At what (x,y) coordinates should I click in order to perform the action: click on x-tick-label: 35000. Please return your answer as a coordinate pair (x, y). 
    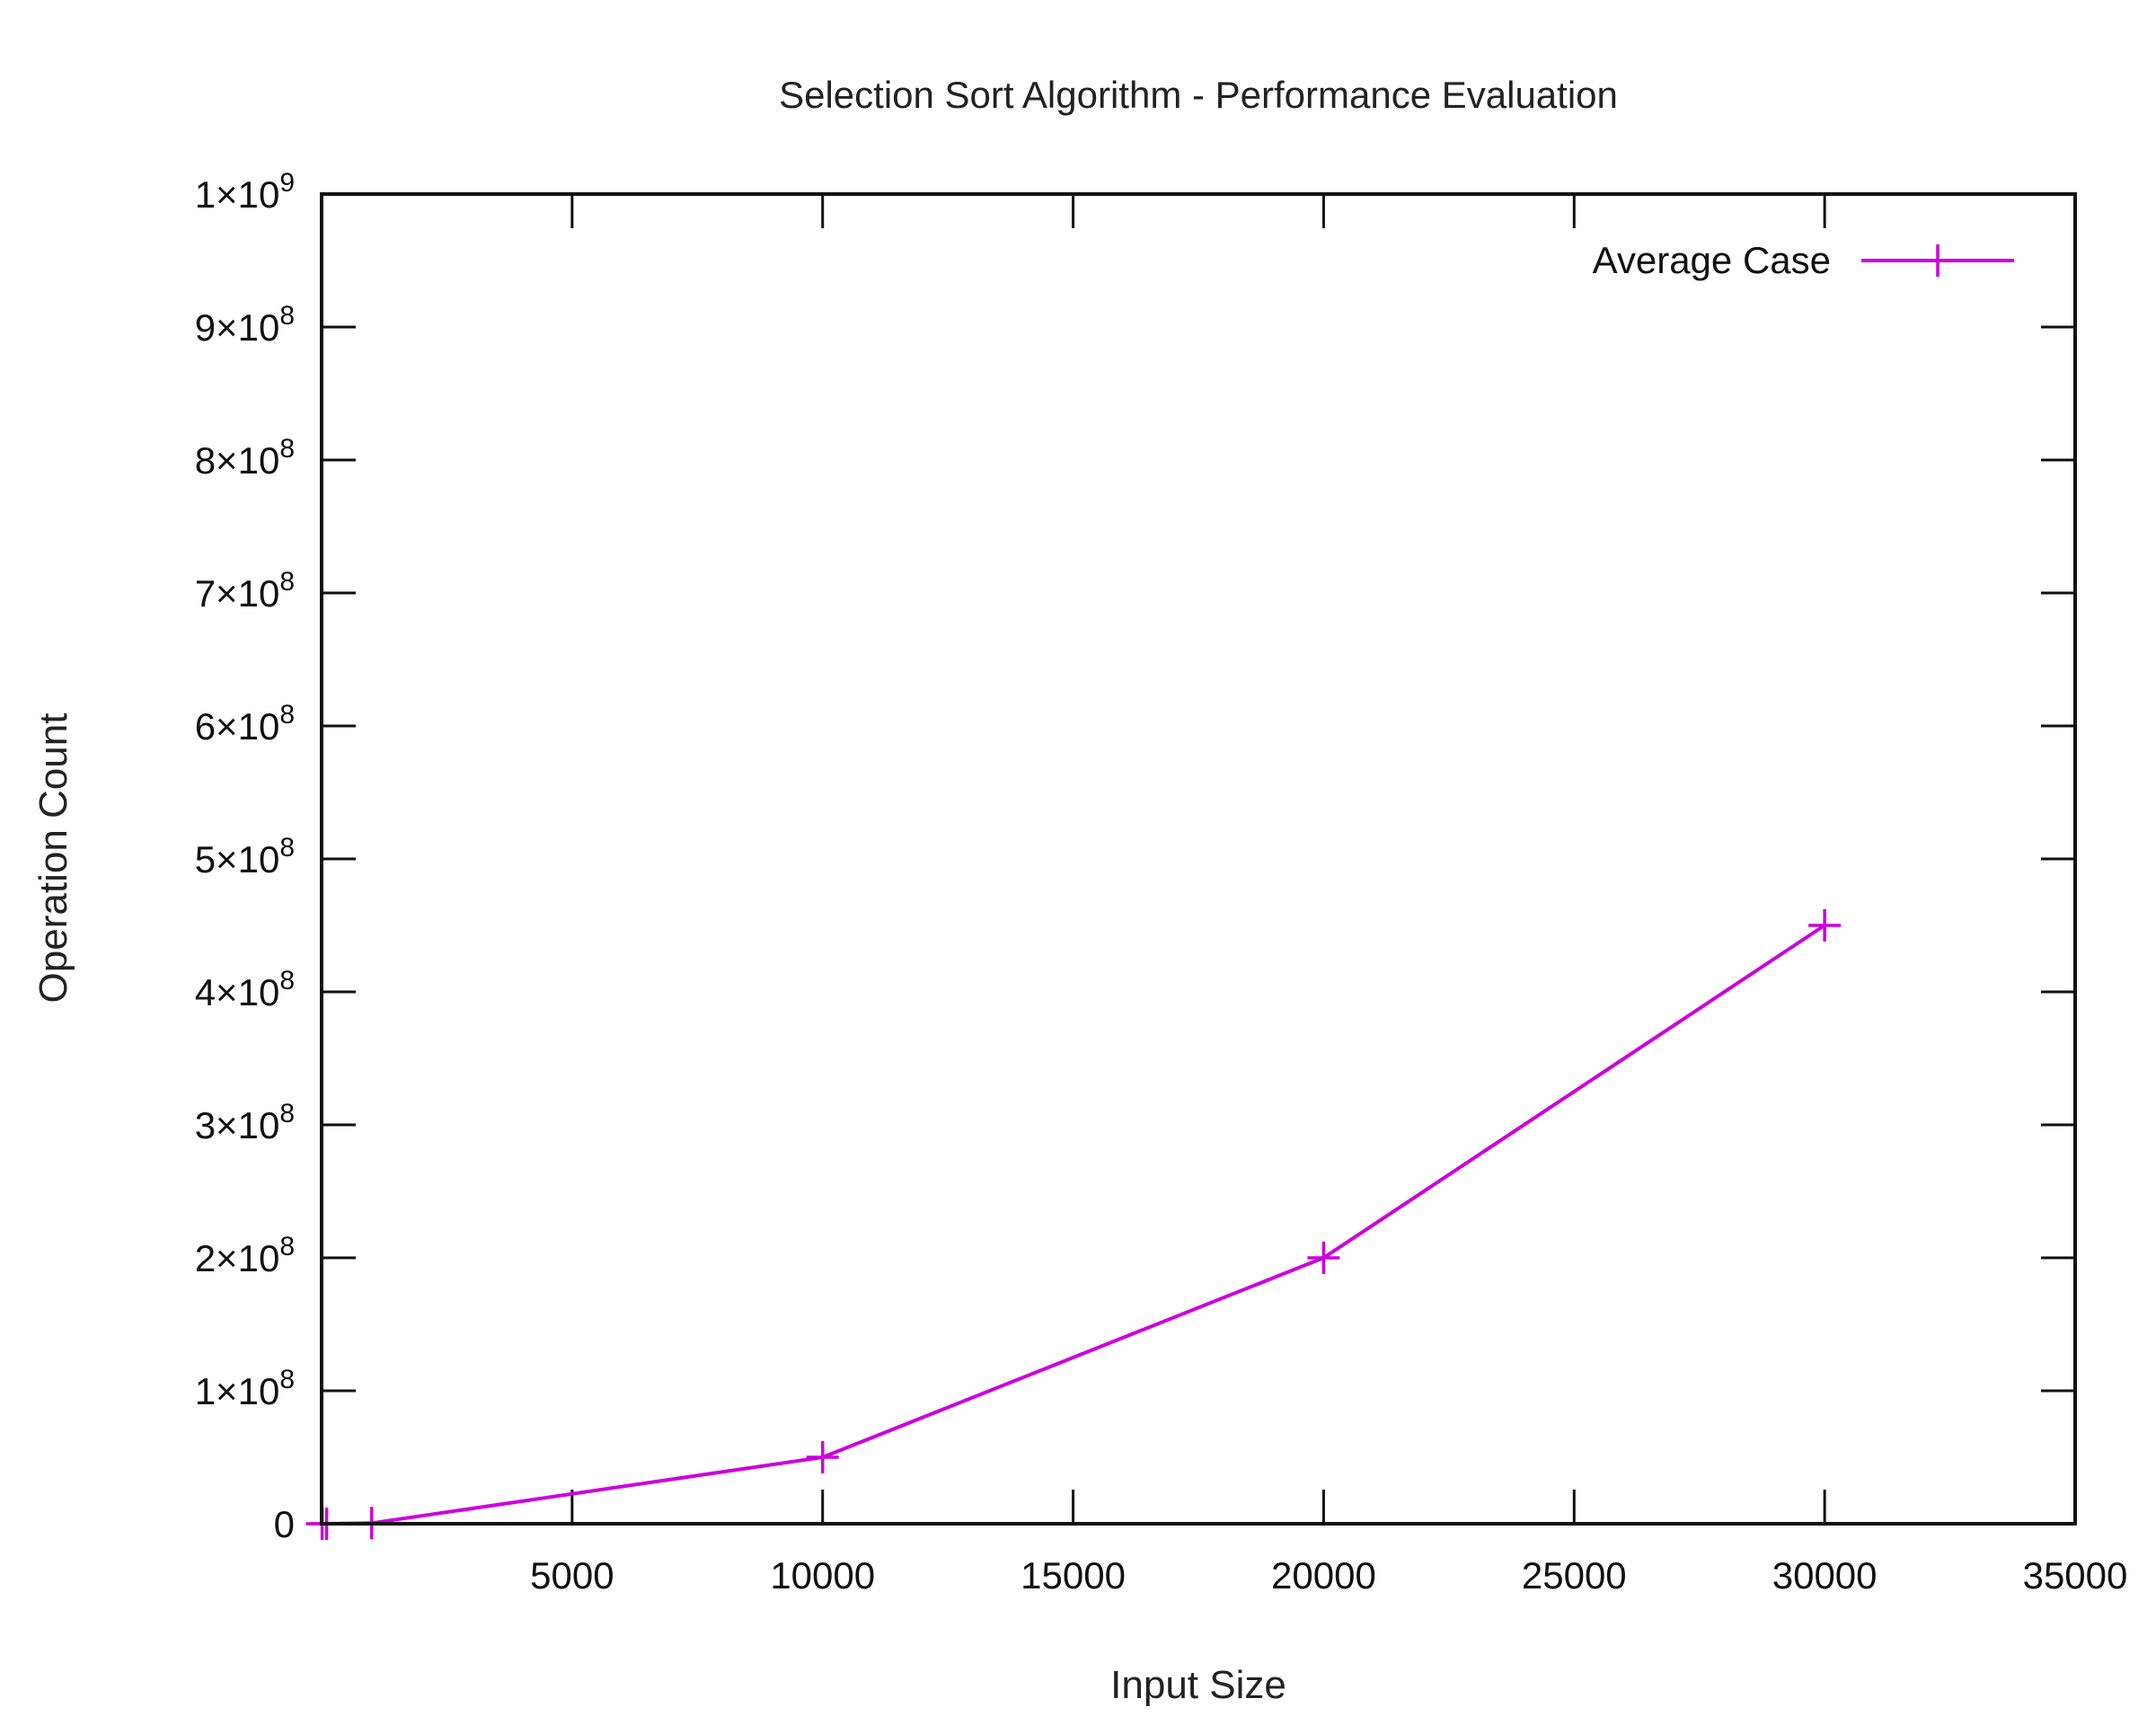
    Looking at the image, I should click on (2075, 1575).